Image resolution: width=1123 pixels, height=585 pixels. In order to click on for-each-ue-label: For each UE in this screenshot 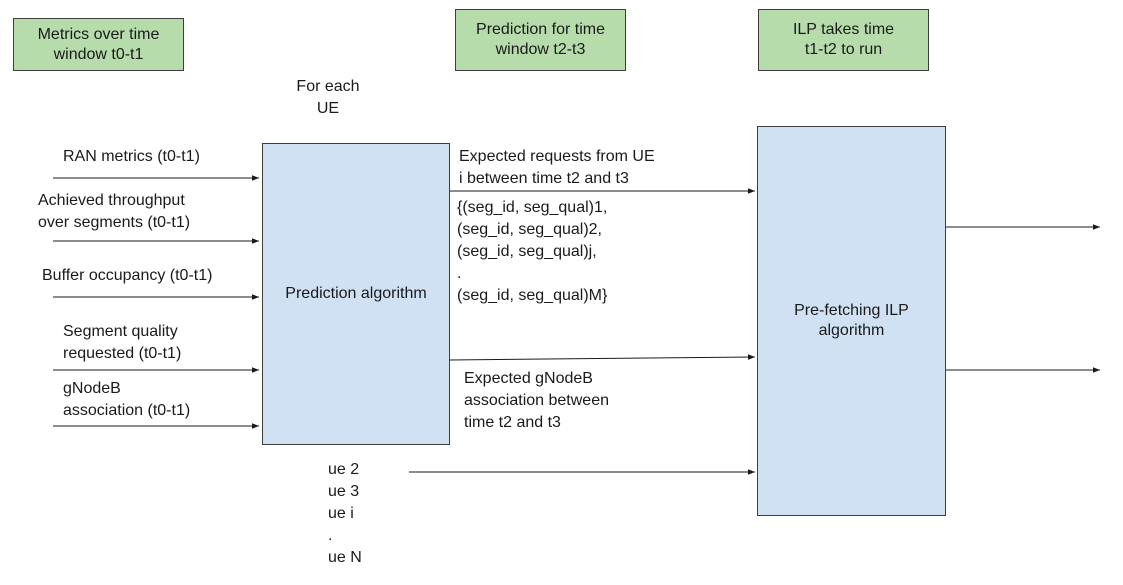, I will do `click(328, 97)`.